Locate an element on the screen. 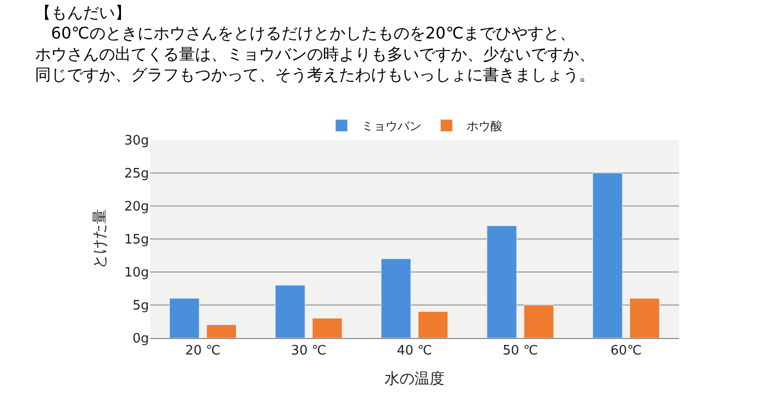 The height and width of the screenshot is (396, 779). y-axis-title: とけた量 is located at coordinates (99, 239).